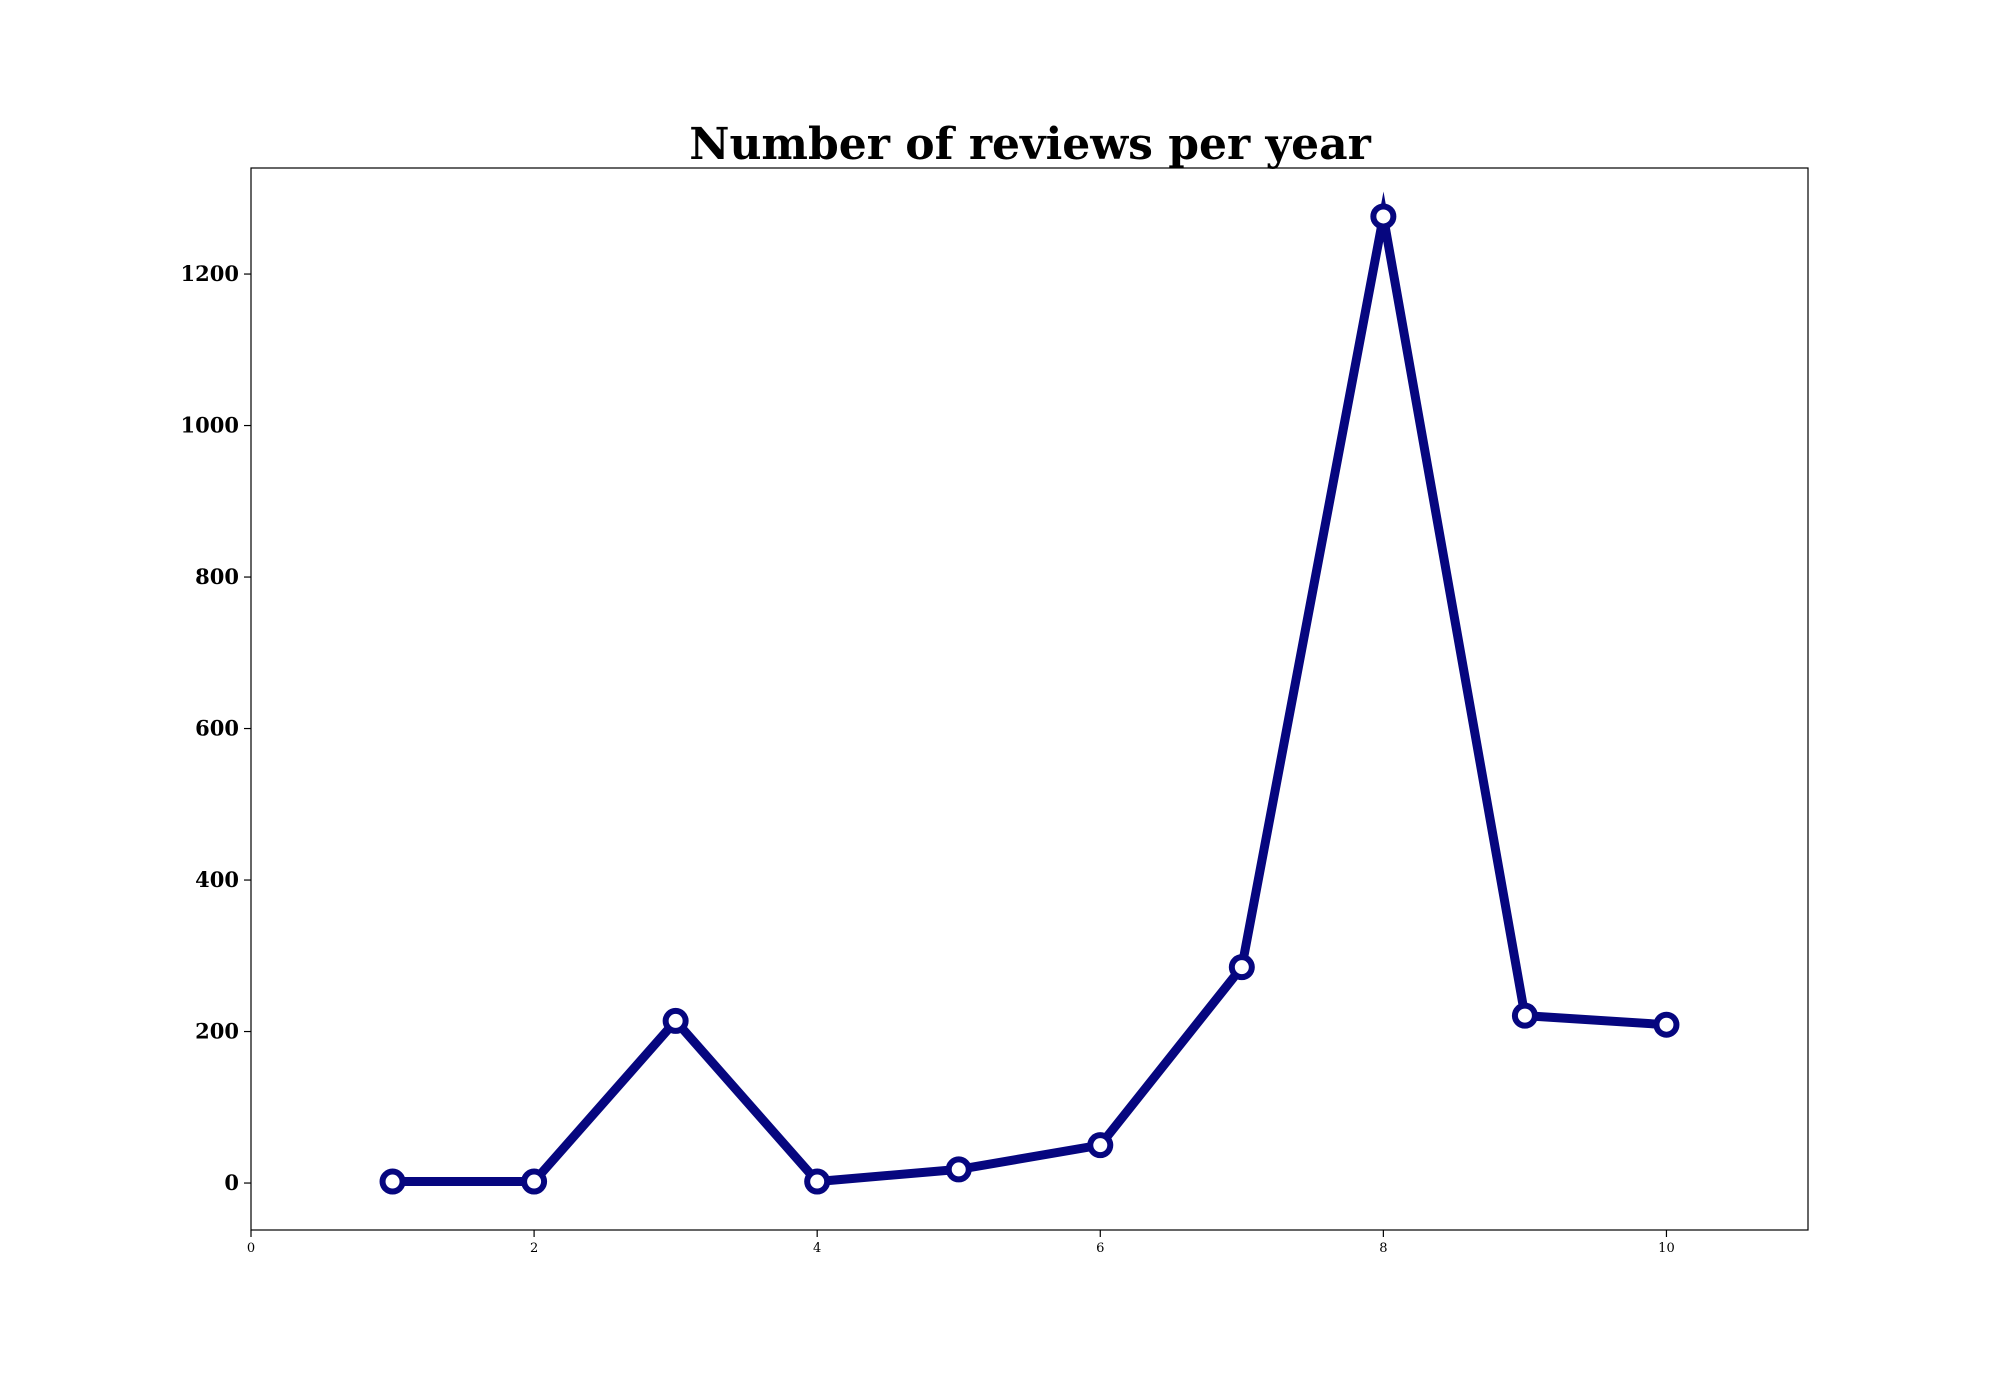 The width and height of the screenshot is (2000, 1400). What do you see at coordinates (817, 1248) in the screenshot?
I see `x-tick-label: 4` at bounding box center [817, 1248].